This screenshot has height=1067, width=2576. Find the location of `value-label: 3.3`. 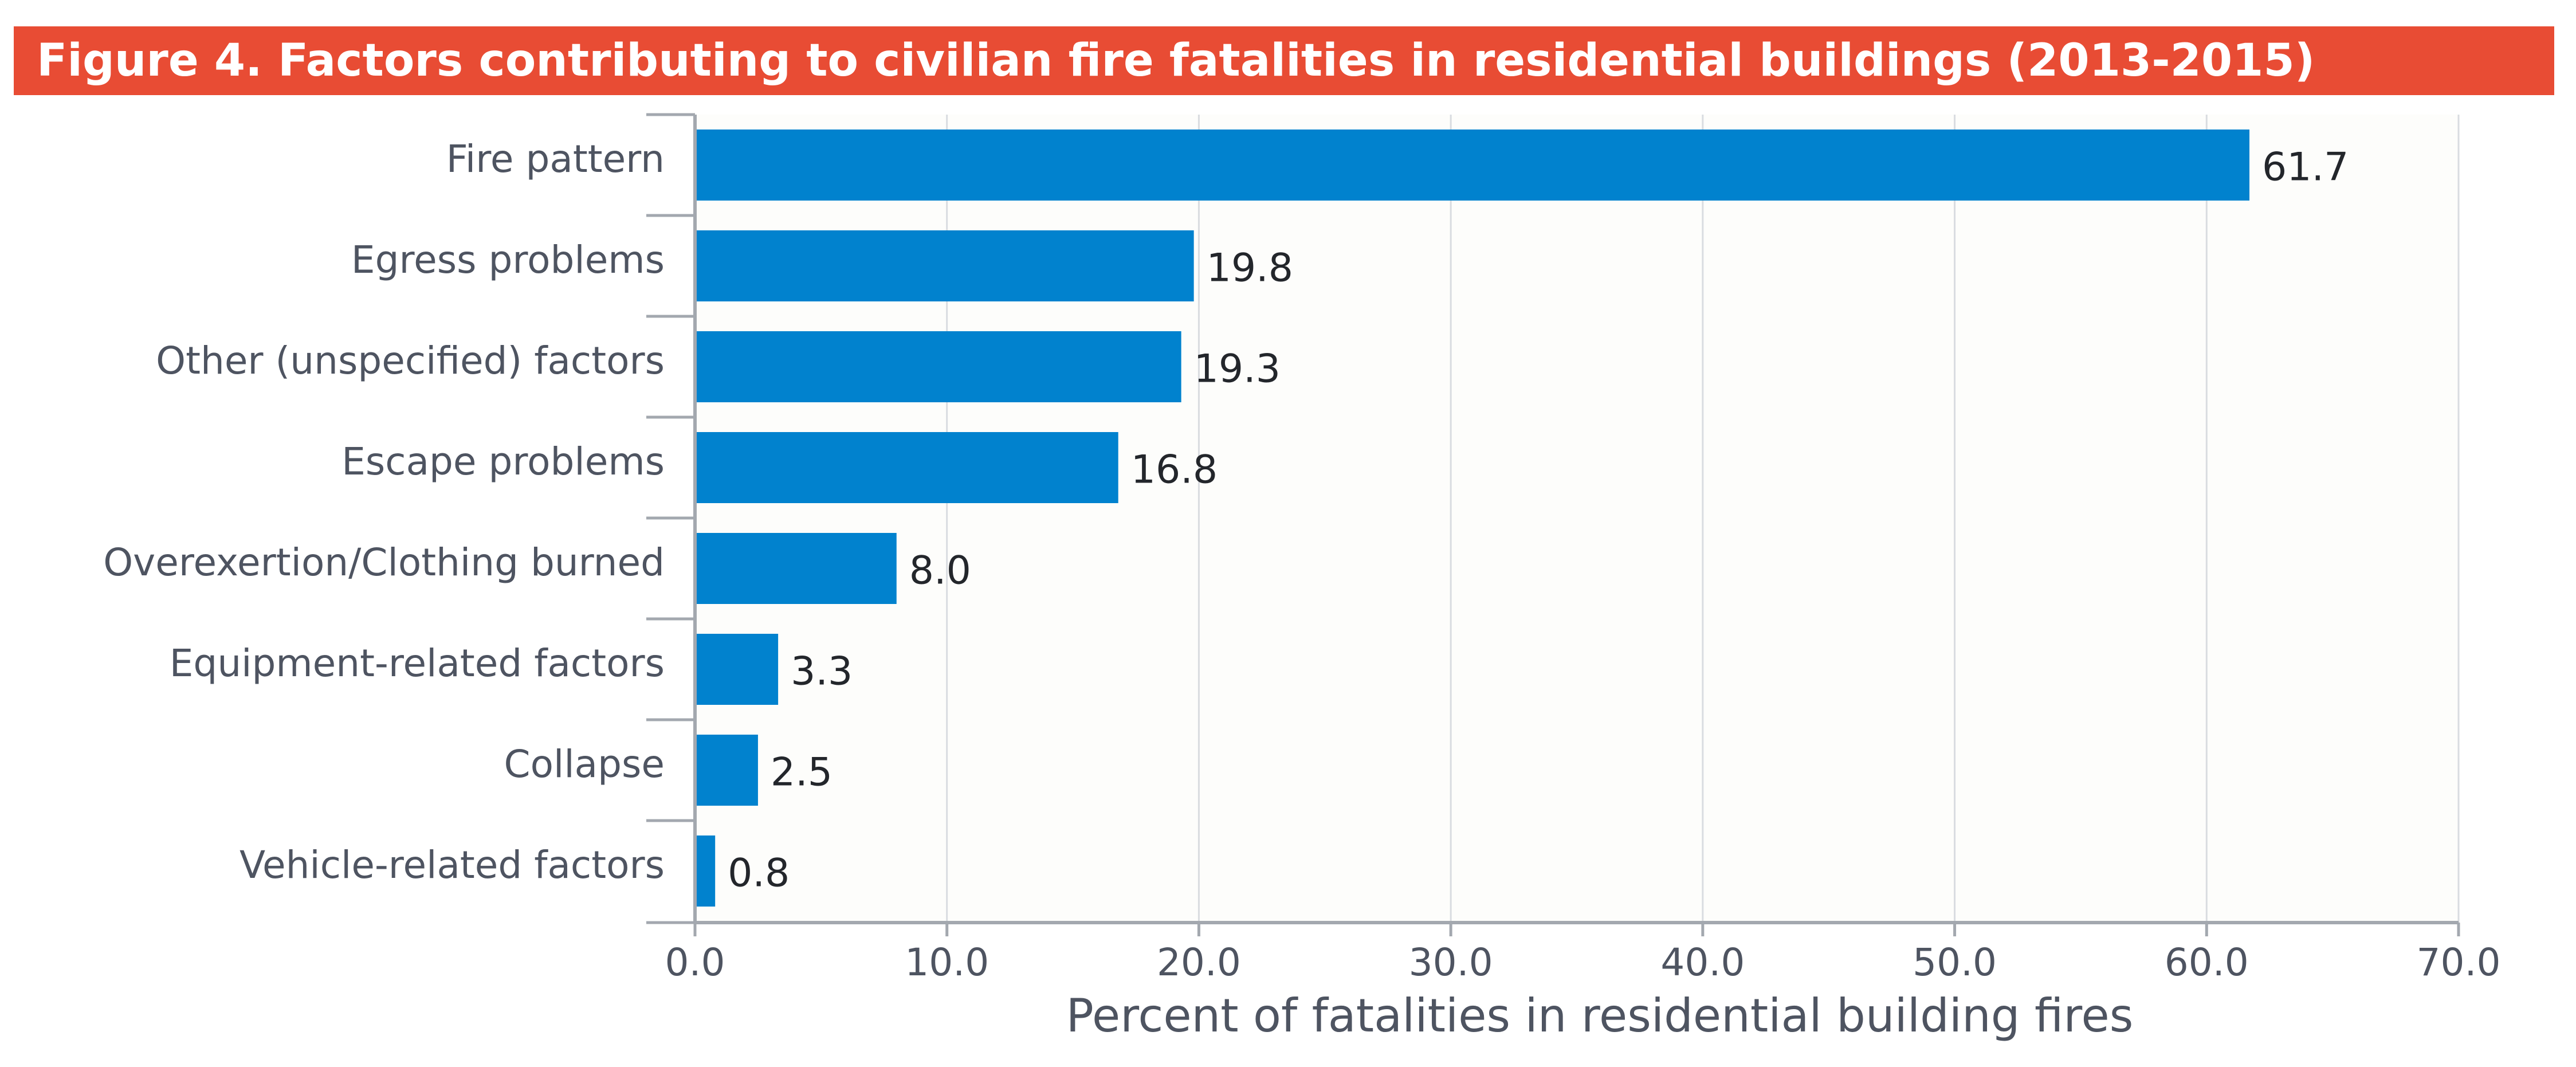

value-label: 3.3 is located at coordinates (822, 672).